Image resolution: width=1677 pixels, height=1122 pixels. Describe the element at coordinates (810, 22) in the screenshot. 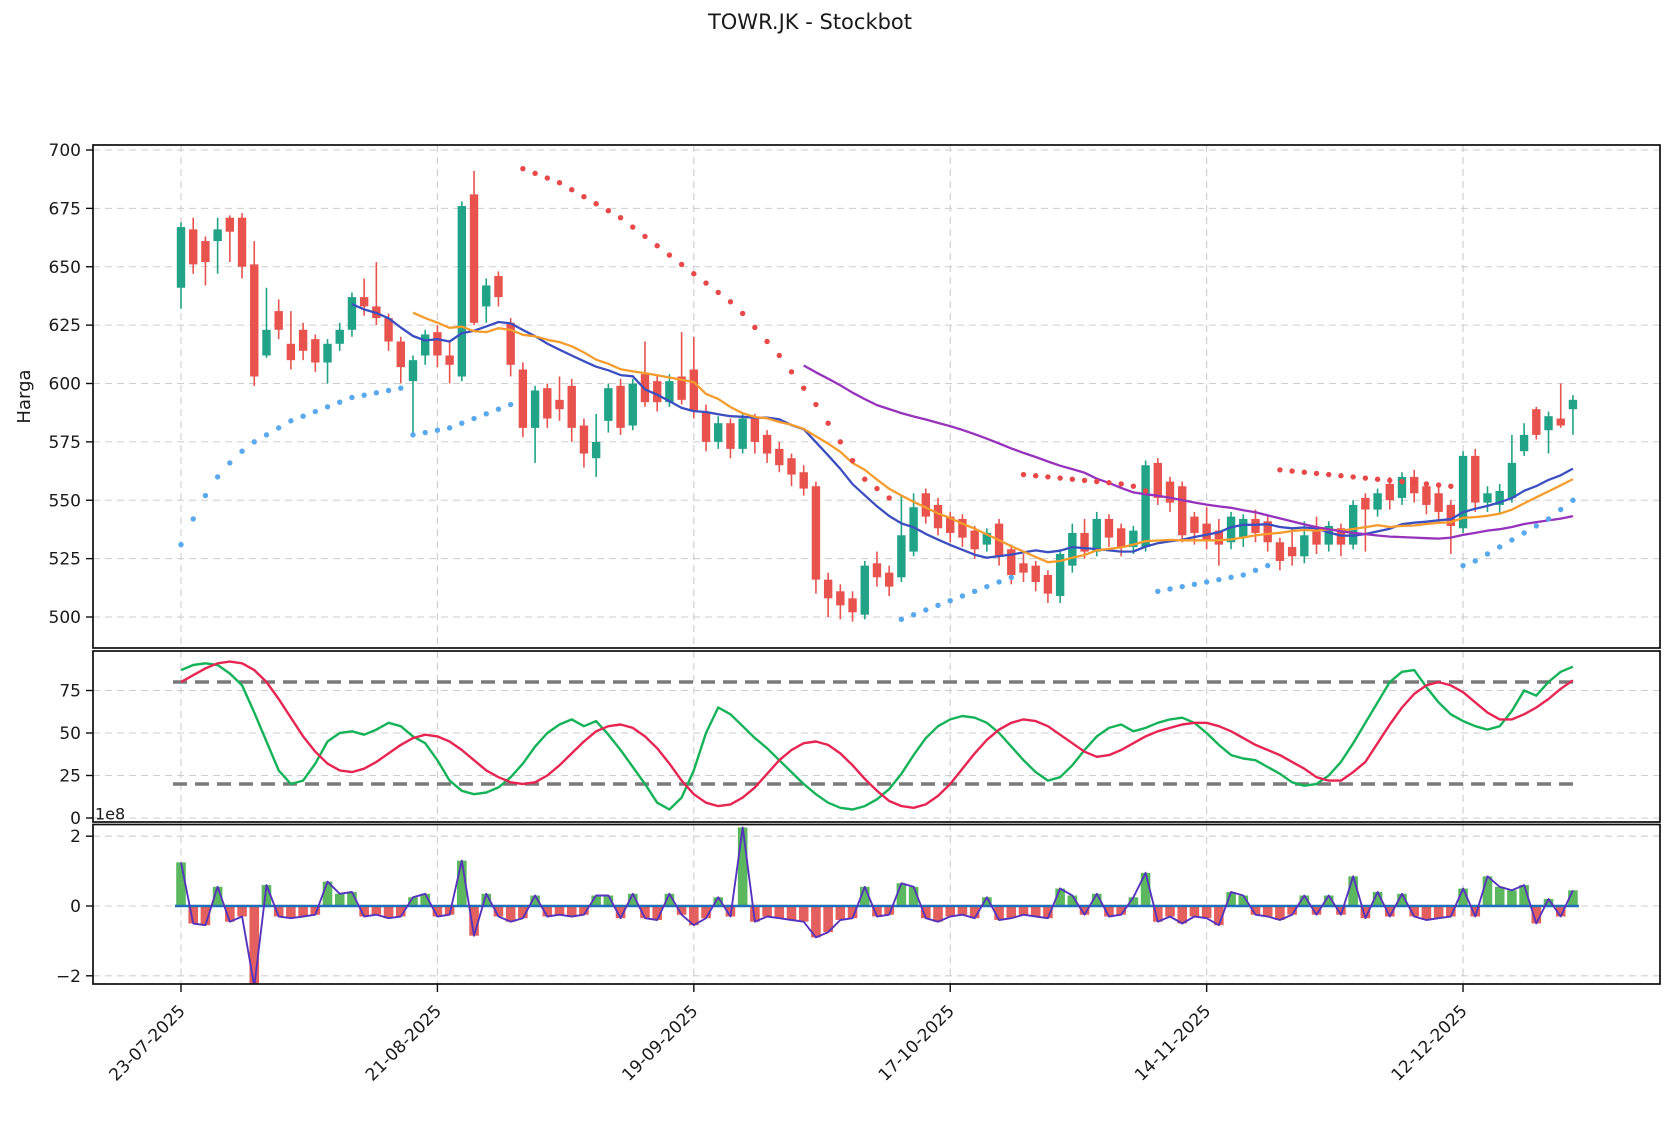

I see `chart-title: TOWR.JK - Stockbot` at that location.